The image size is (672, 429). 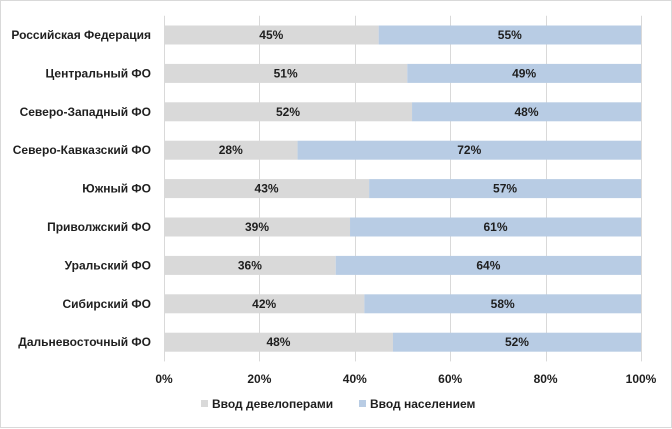 I want to click on data-label: 42%, so click(x=264, y=304).